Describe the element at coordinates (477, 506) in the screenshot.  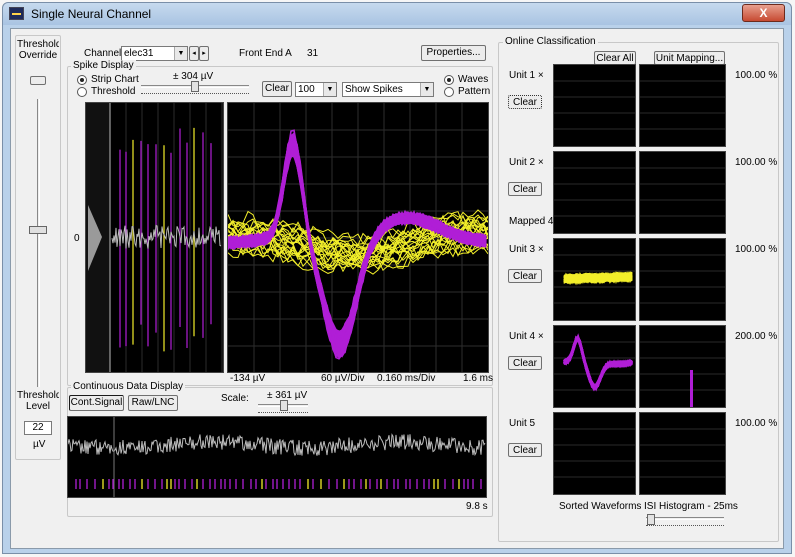
I see `cont-duration-label: 9.8 s` at that location.